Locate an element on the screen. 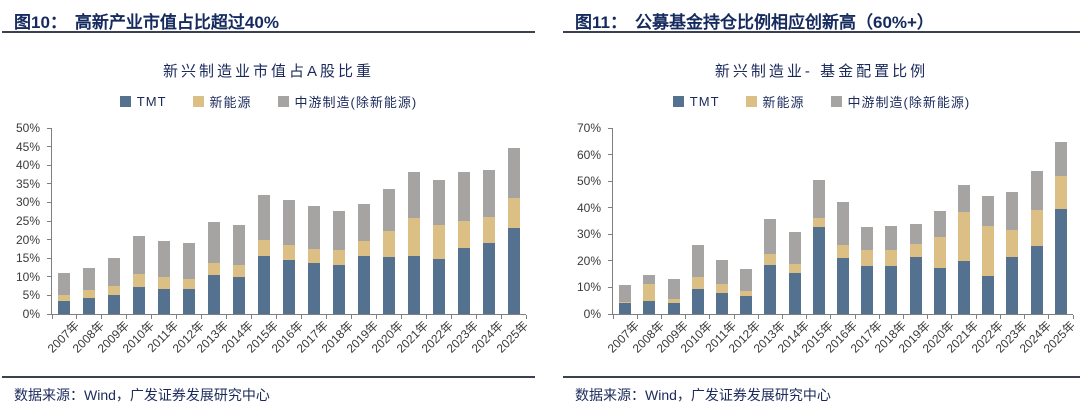 This screenshot has height=413, width=1080. bar-segment-TMT-2009年 is located at coordinates (114, 304).